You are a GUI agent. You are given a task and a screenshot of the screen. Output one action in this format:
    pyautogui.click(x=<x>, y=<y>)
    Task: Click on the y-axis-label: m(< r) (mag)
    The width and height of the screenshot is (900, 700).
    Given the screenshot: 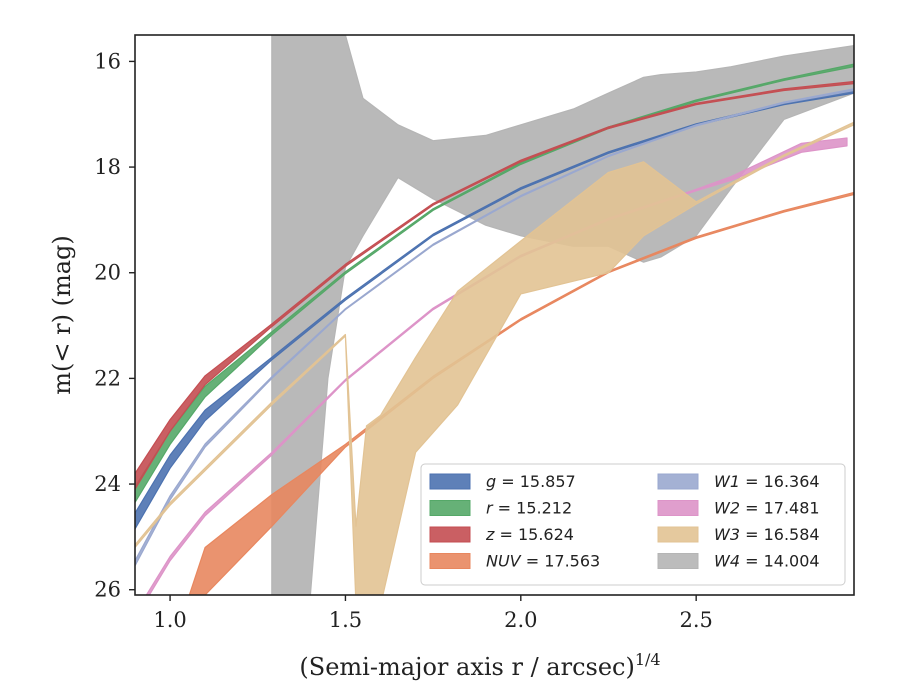 What is the action you would take?
    pyautogui.click(x=62, y=314)
    